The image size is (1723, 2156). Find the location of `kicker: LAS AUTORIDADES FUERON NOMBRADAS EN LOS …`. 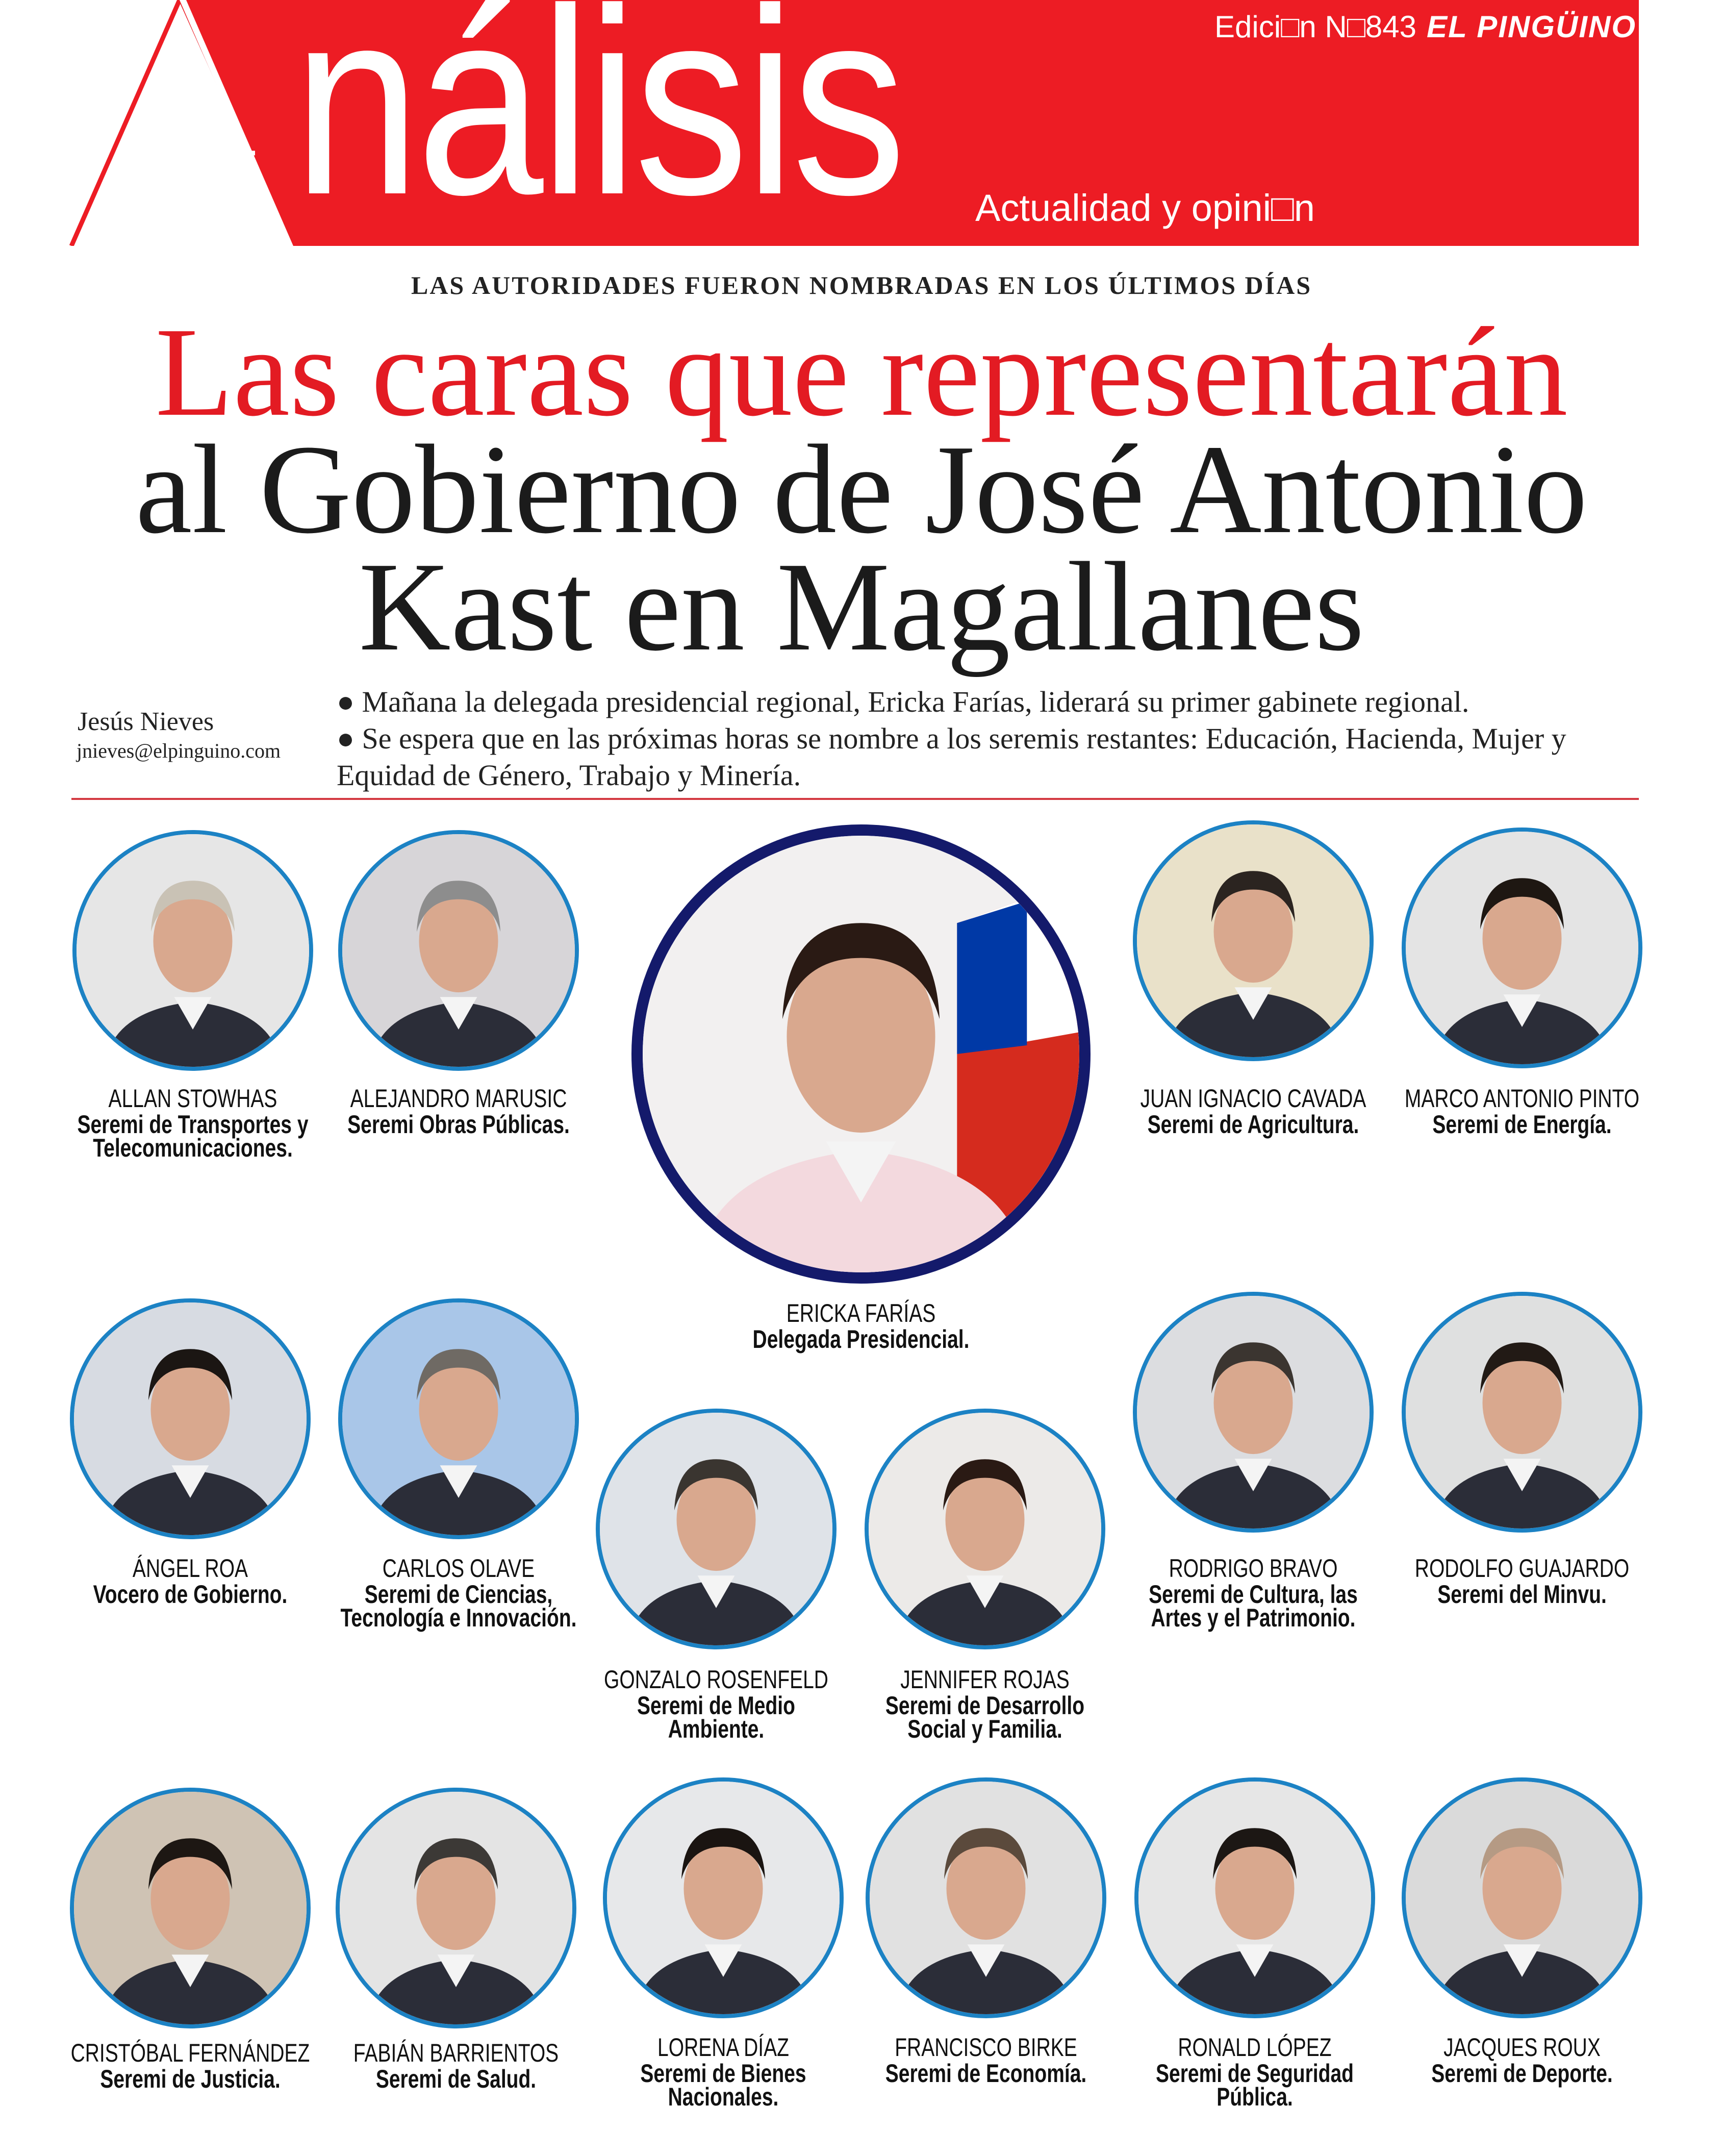

kicker: LAS AUTORIDADES FUERON NOMBRADAS EN LOS … is located at coordinates (861, 285).